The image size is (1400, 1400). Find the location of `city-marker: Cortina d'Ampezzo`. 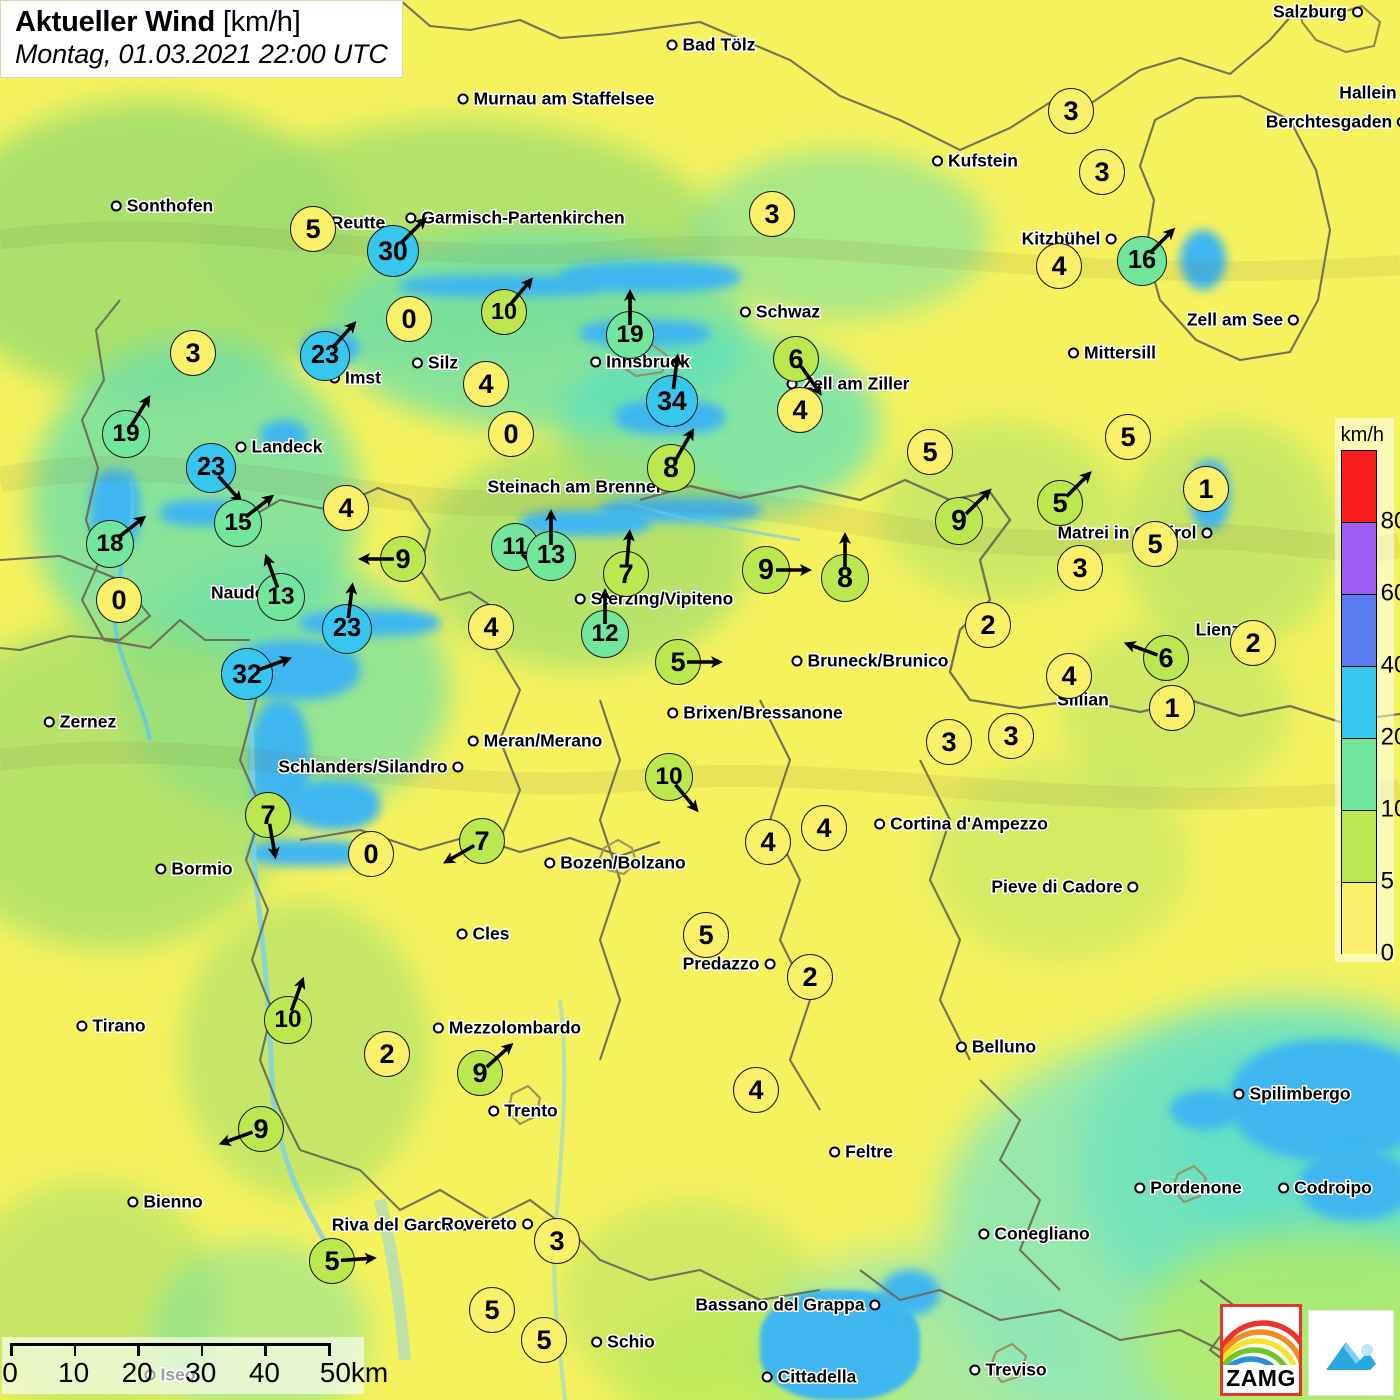

city-marker: Cortina d'Ampezzo is located at coordinates (961, 823).